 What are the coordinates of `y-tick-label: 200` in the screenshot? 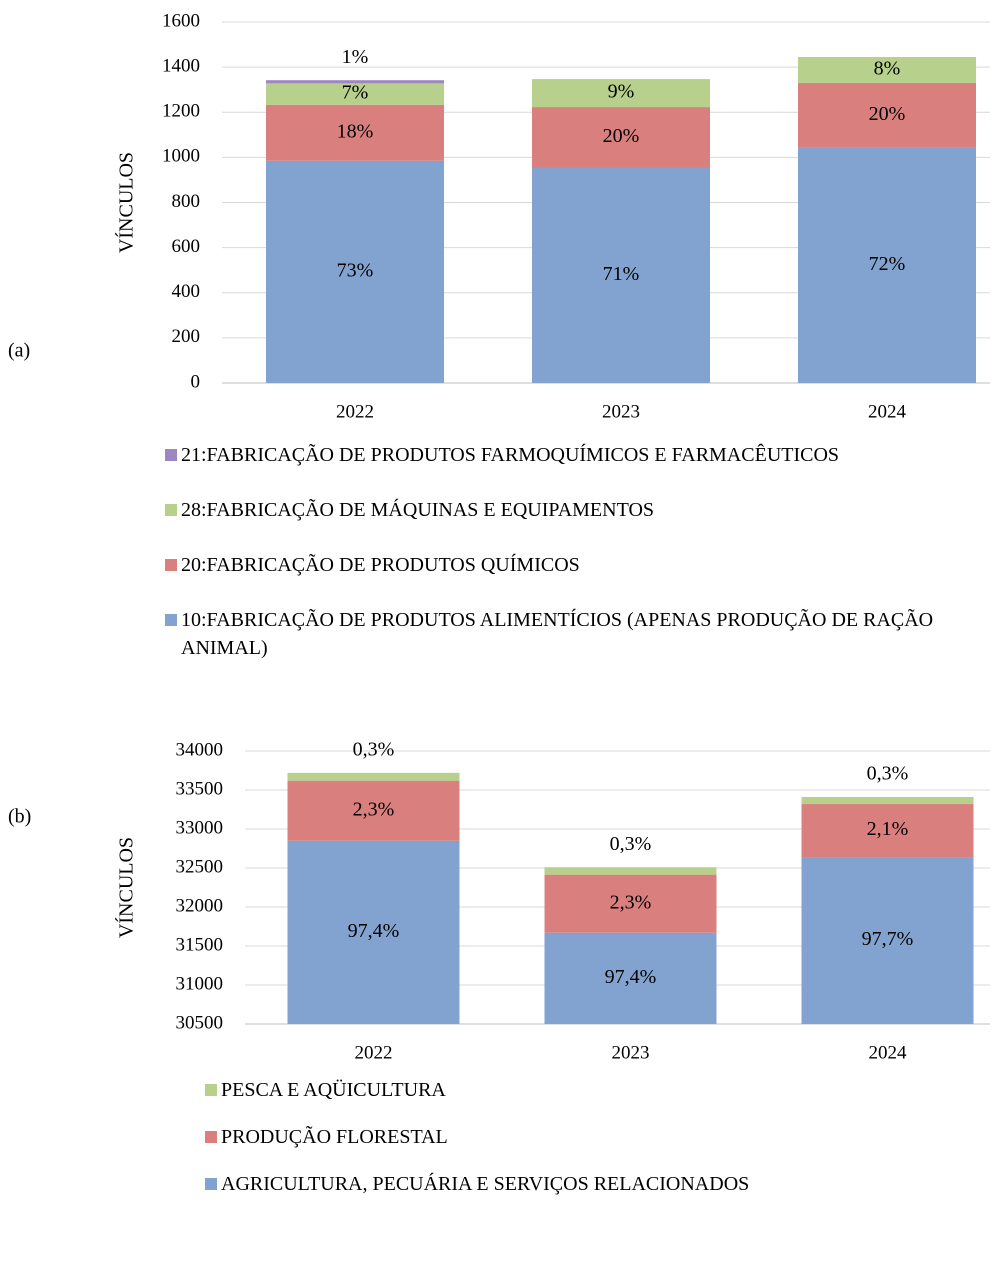 It's located at (186, 336).